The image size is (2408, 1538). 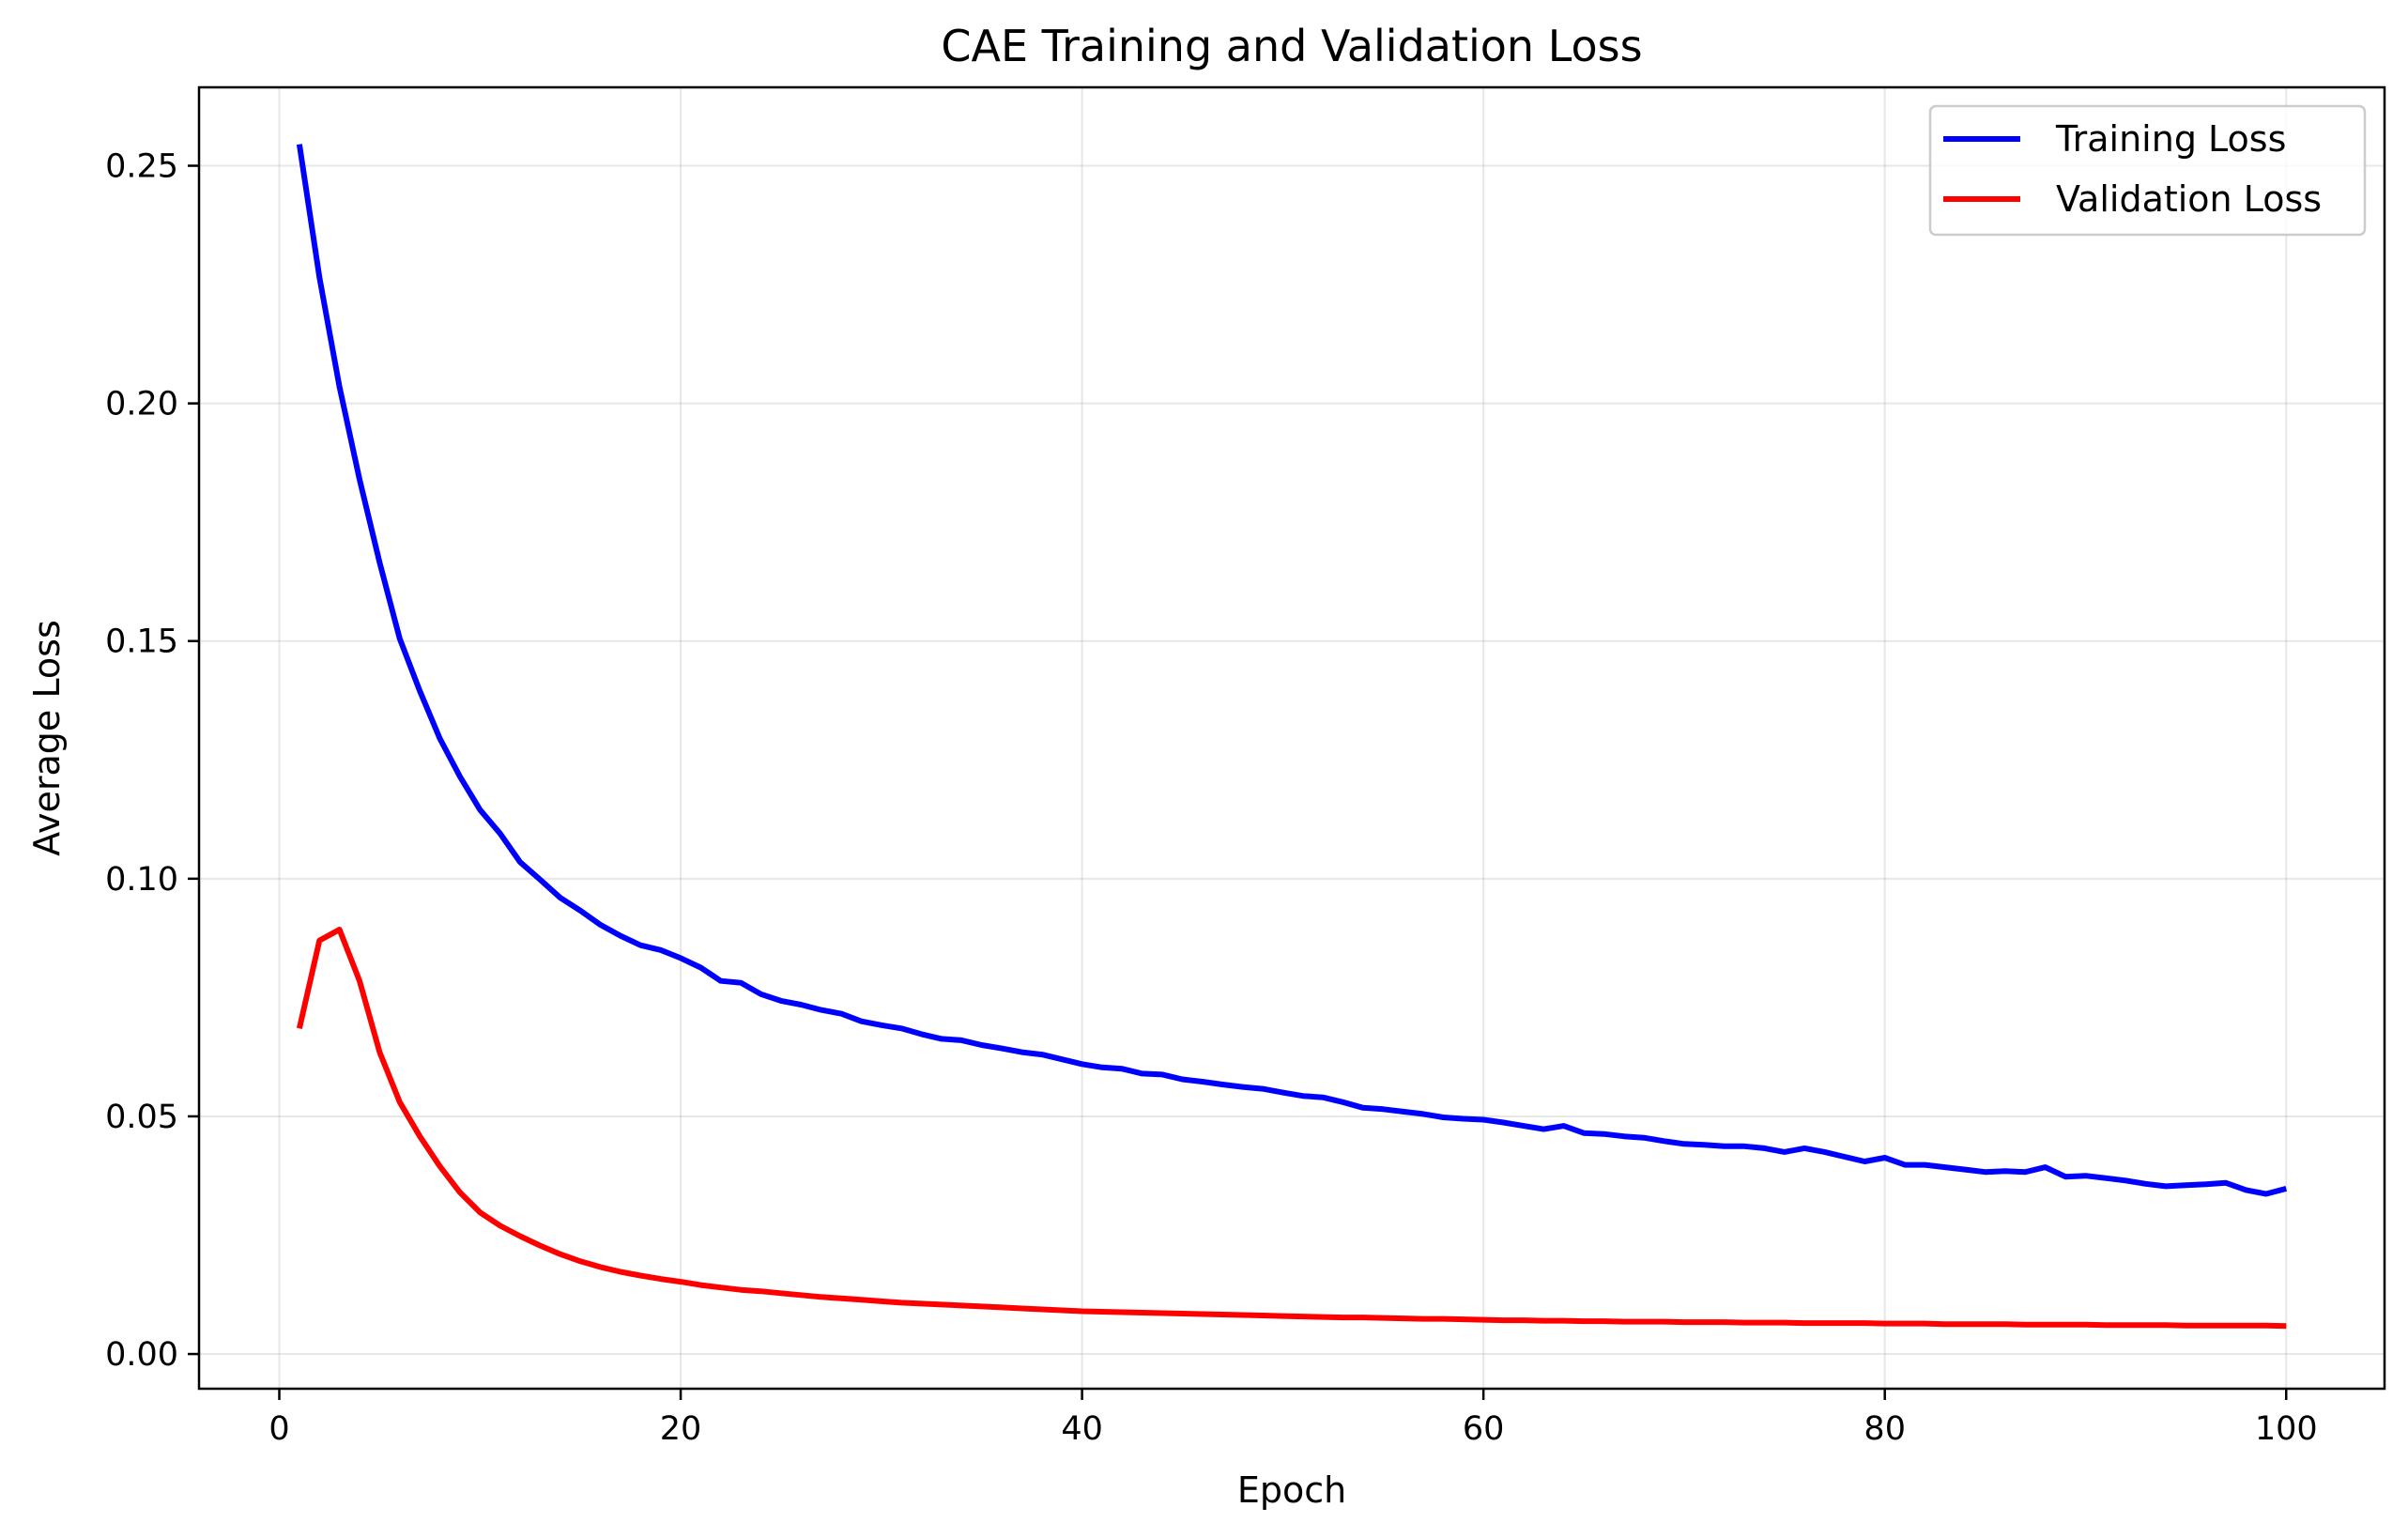 What do you see at coordinates (141, 1117) in the screenshot?
I see `y-tick-label: 0.05` at bounding box center [141, 1117].